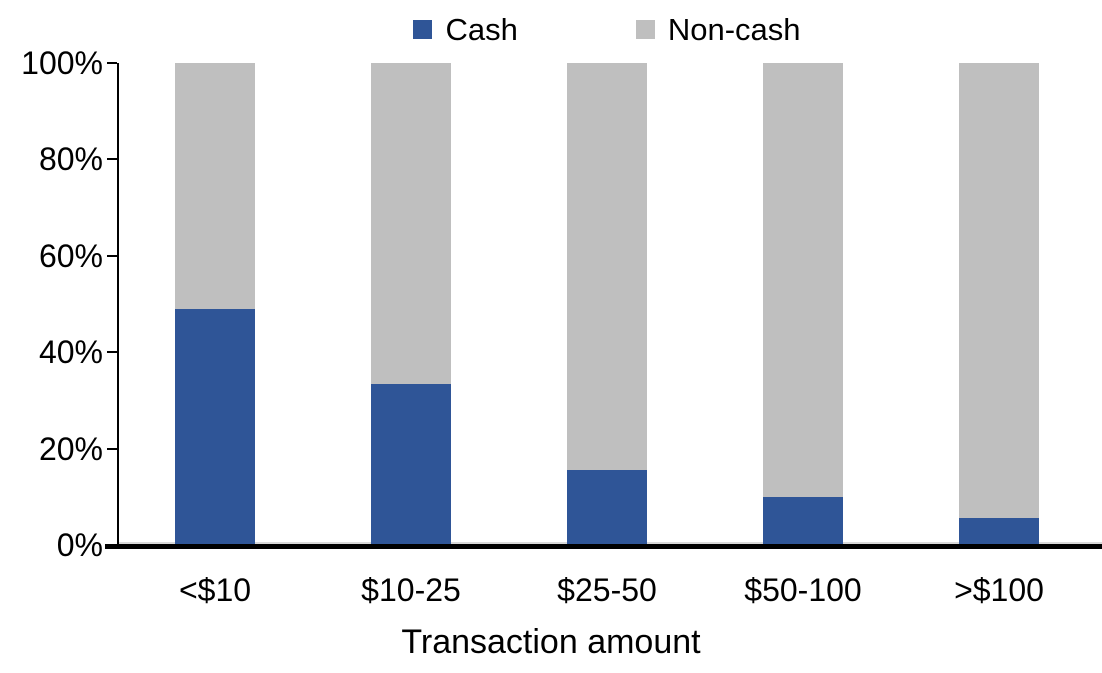 This screenshot has height=673, width=1102. I want to click on legend-item-non-cash: Non-cash, so click(718, 29).